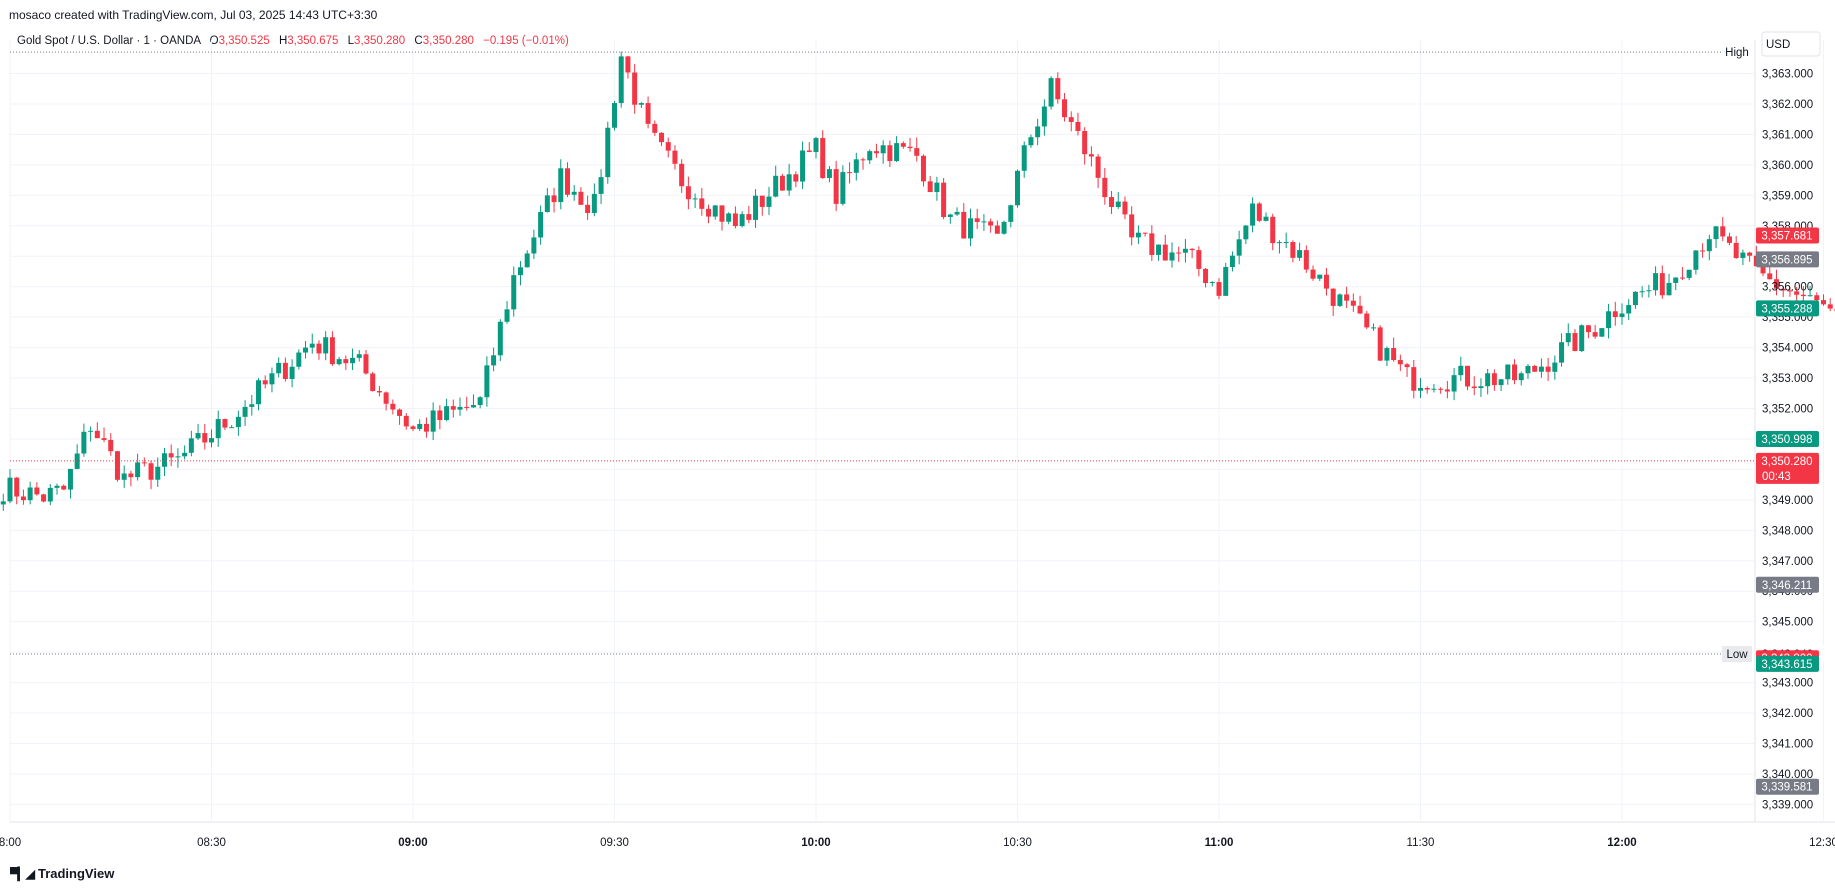 The image size is (1835, 892). I want to click on tradingview-logo: ▀▎◢ TradingView, so click(62, 873).